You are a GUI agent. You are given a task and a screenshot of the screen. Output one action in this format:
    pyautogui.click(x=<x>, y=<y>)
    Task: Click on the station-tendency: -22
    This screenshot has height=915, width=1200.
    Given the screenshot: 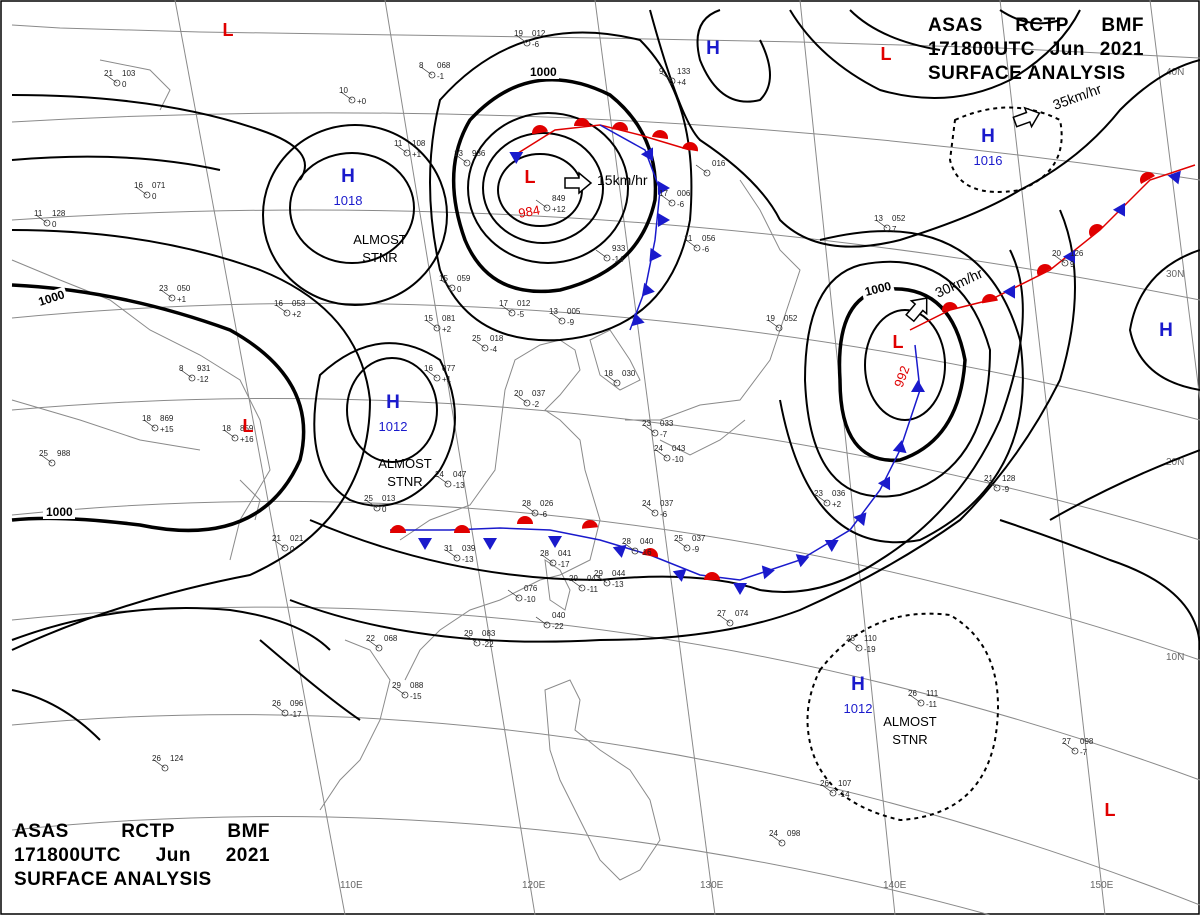 What is the action you would take?
    pyautogui.click(x=488, y=644)
    